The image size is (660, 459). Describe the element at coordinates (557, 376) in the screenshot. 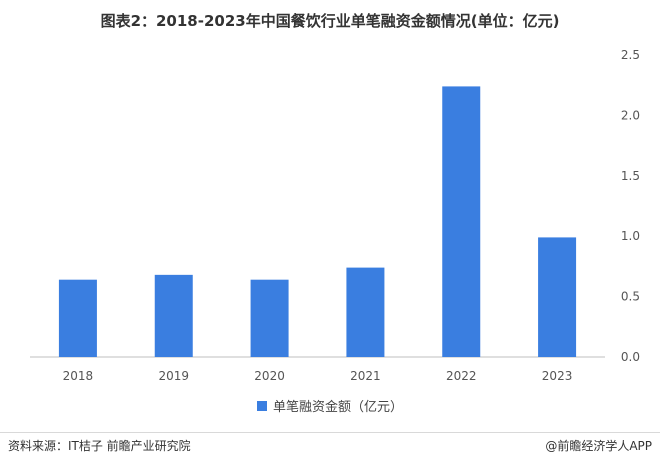

I see `x-tick-label: 2023` at that location.